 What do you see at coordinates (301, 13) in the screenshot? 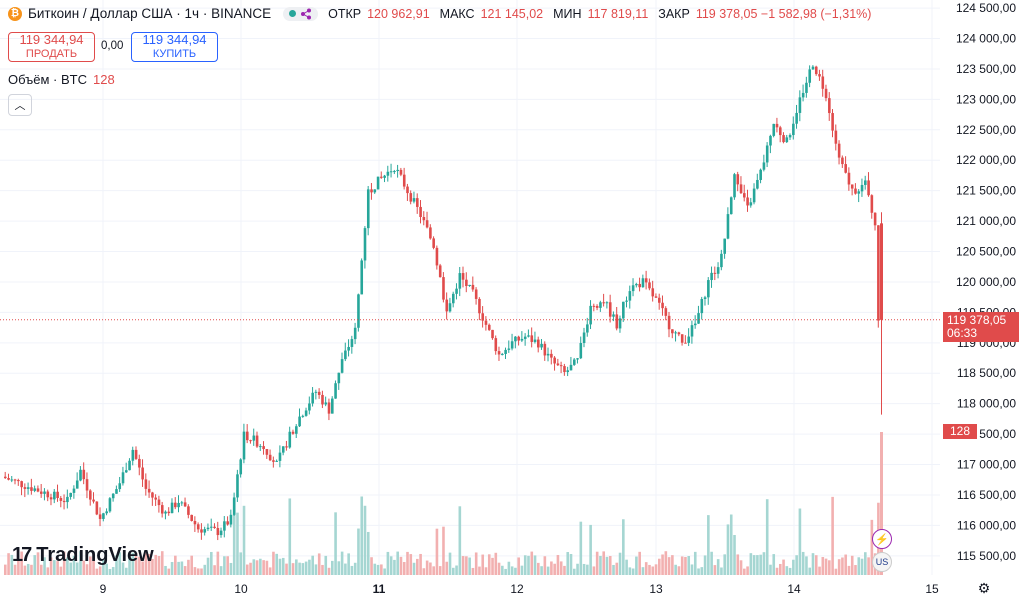
I see `market-status-pill` at bounding box center [301, 13].